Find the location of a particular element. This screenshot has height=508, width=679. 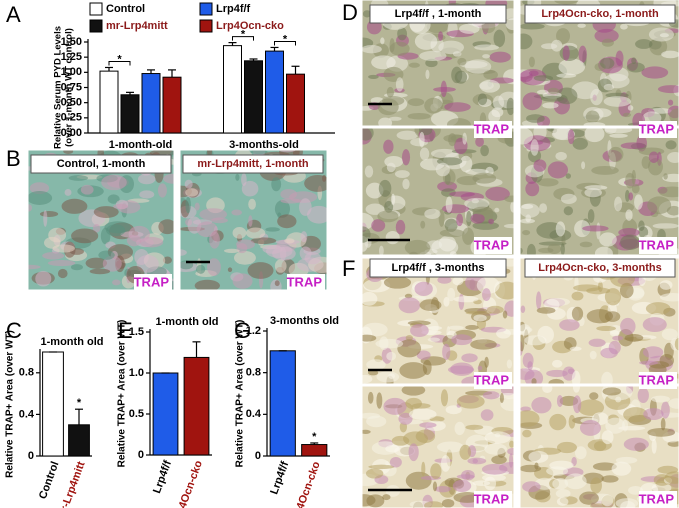

legend-label: mr-Lrp4mitt is located at coordinates (137, 26).